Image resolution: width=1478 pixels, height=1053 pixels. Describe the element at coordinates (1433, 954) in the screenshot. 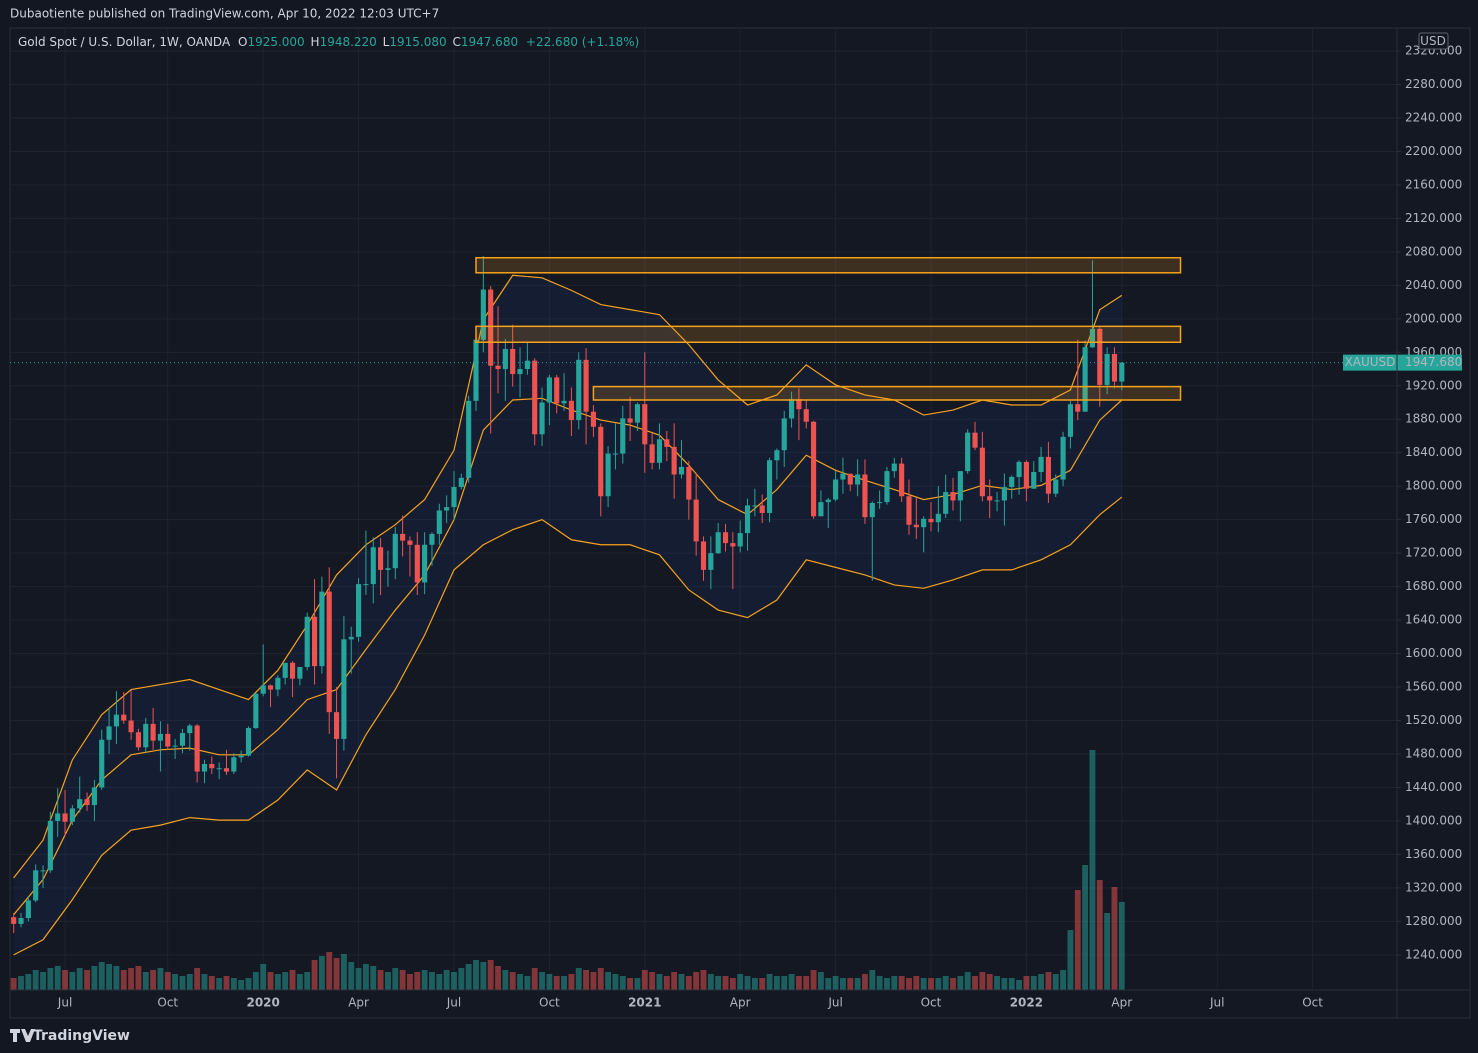

I see `y-tick-label: 1240.000` at that location.